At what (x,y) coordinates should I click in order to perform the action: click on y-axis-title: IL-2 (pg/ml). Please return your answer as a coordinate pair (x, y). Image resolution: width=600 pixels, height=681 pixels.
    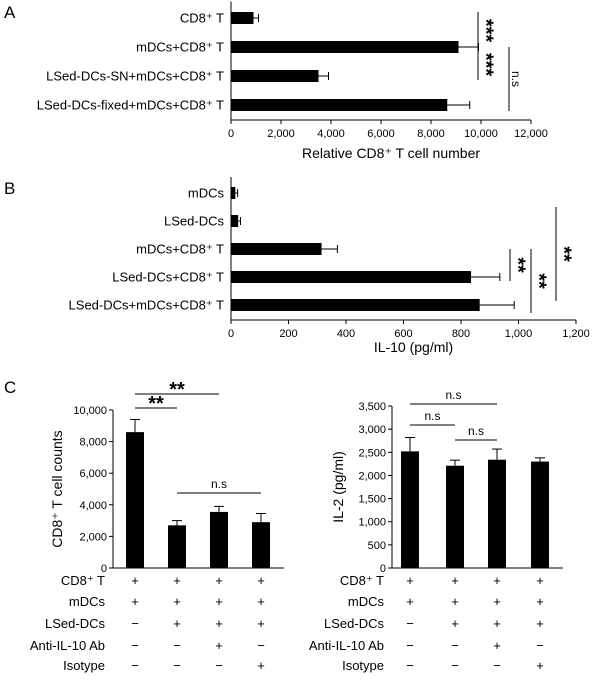
    Looking at the image, I should click on (338, 487).